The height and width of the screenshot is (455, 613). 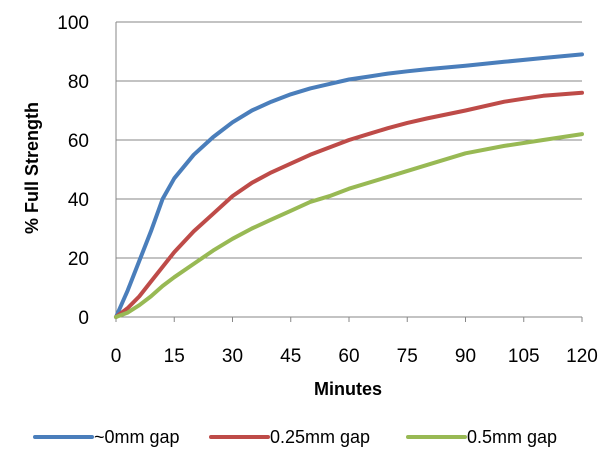 What do you see at coordinates (407, 356) in the screenshot?
I see `x-tick-label: 75` at bounding box center [407, 356].